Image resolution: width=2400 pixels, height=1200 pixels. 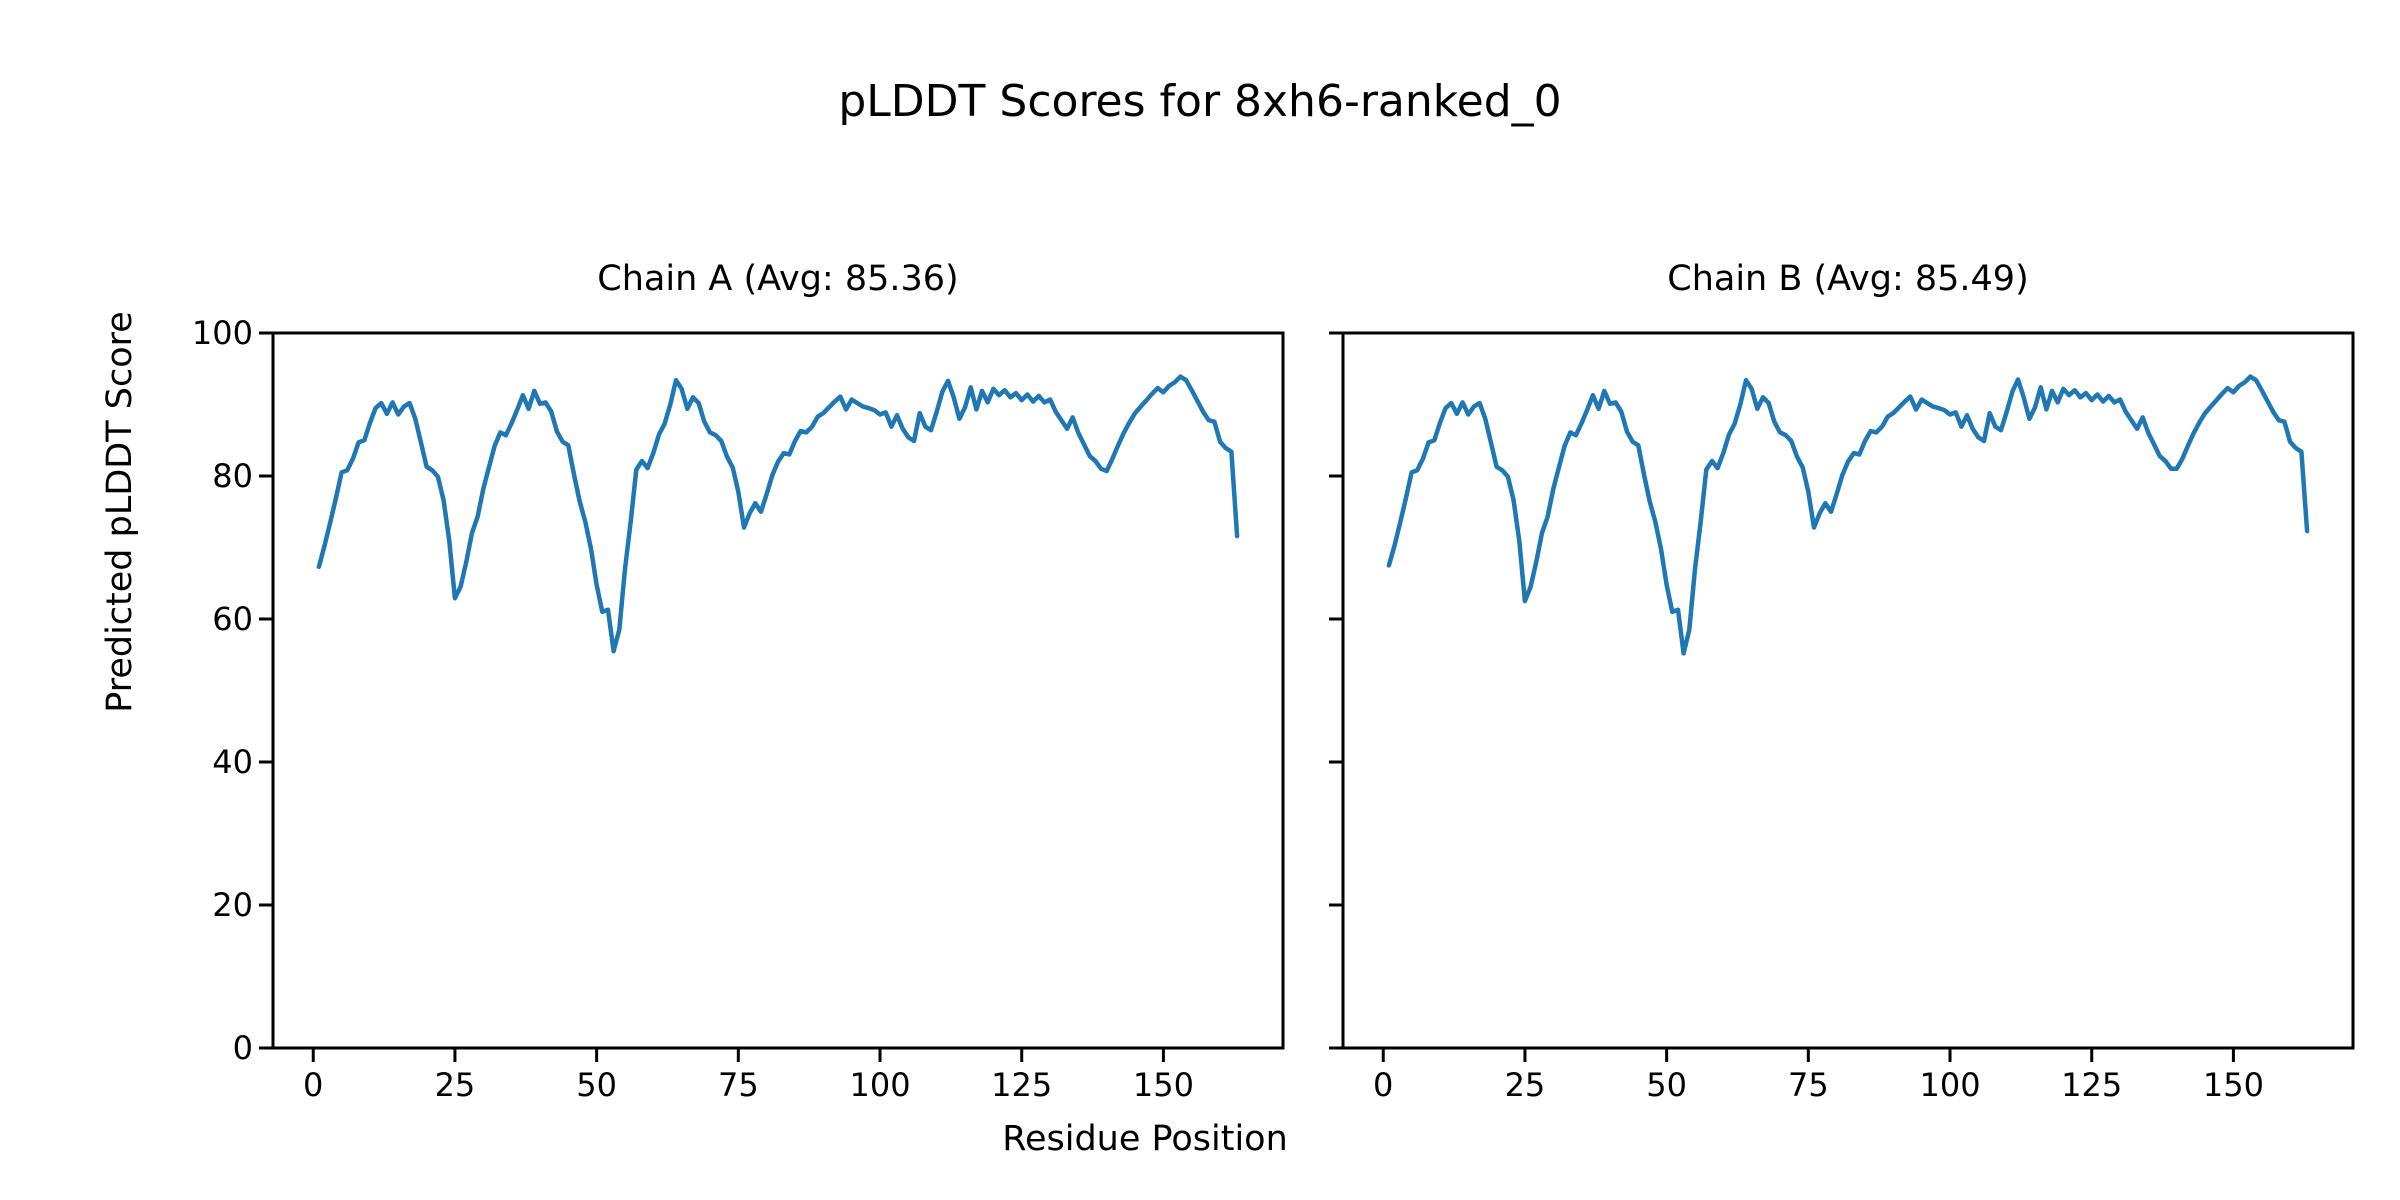 What do you see at coordinates (1200, 101) in the screenshot?
I see `figure-title: pLDDT Scores for 8xh6-ranked_0` at bounding box center [1200, 101].